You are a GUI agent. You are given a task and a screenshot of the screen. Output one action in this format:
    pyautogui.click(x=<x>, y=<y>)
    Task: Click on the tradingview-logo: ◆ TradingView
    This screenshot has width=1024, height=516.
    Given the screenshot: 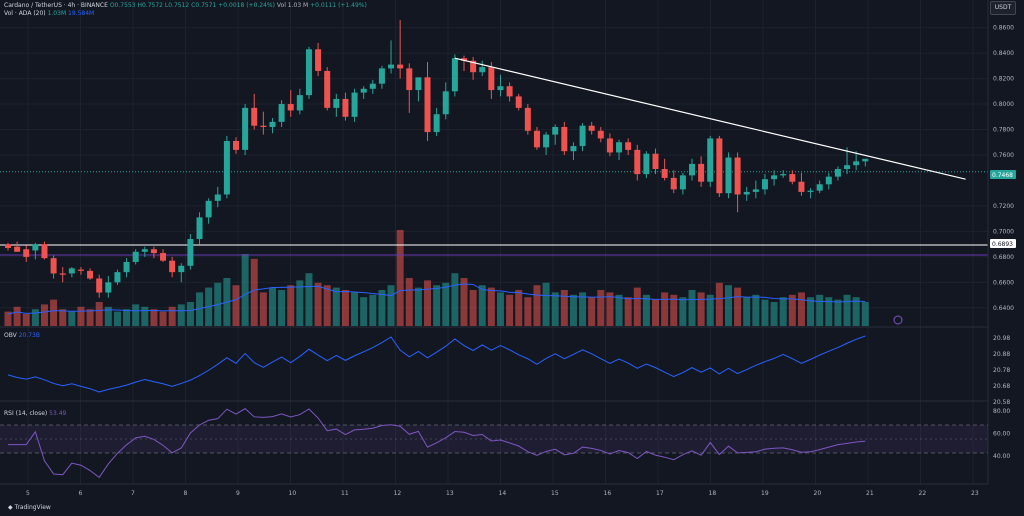 What is the action you would take?
    pyautogui.click(x=29, y=507)
    